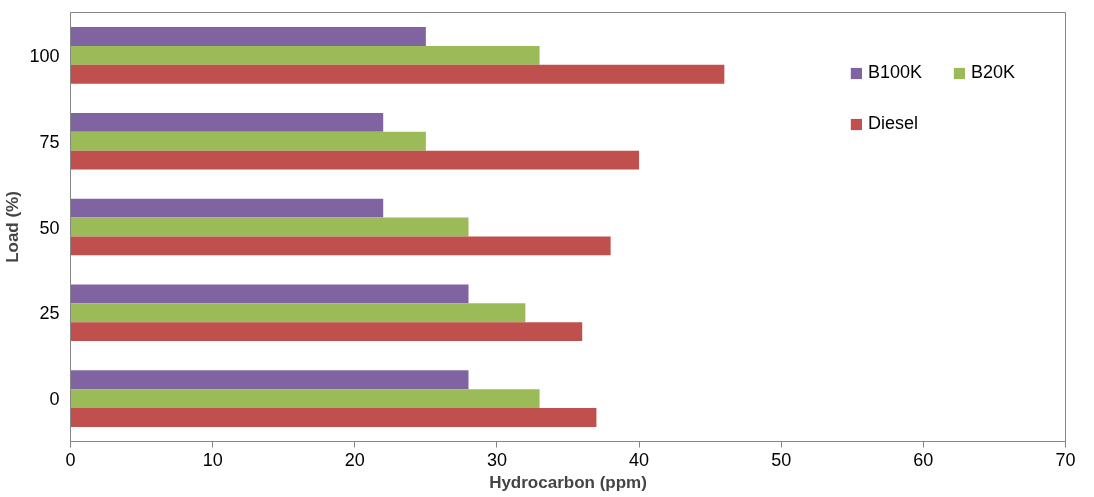 The width and height of the screenshot is (1094, 497). I want to click on y-axis-title: Load (%), so click(13, 227).